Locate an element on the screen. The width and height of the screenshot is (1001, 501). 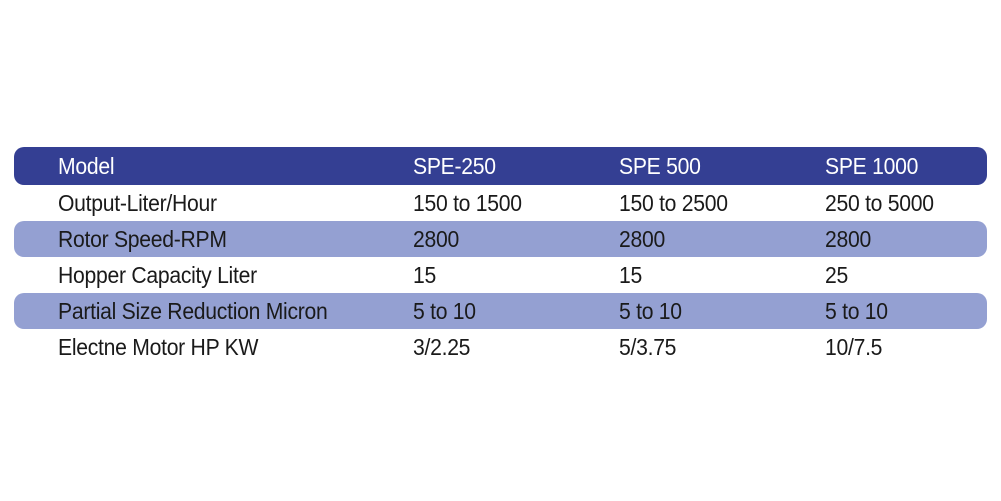
table-row: Hopper Capacity Liter 15 15 25 is located at coordinates (500, 275).